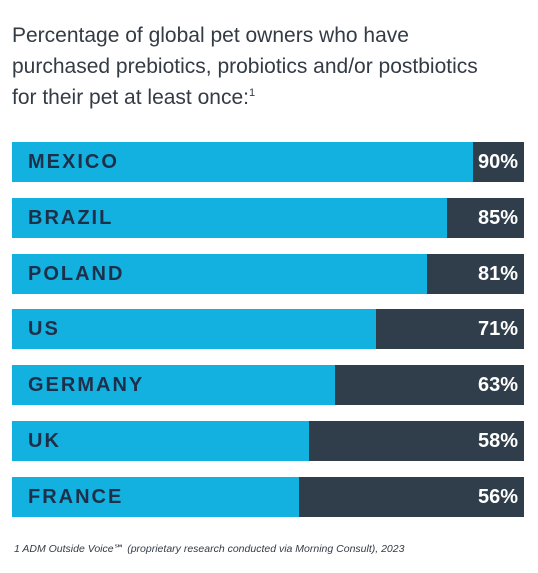  I want to click on value-label: 71%, so click(497, 329).